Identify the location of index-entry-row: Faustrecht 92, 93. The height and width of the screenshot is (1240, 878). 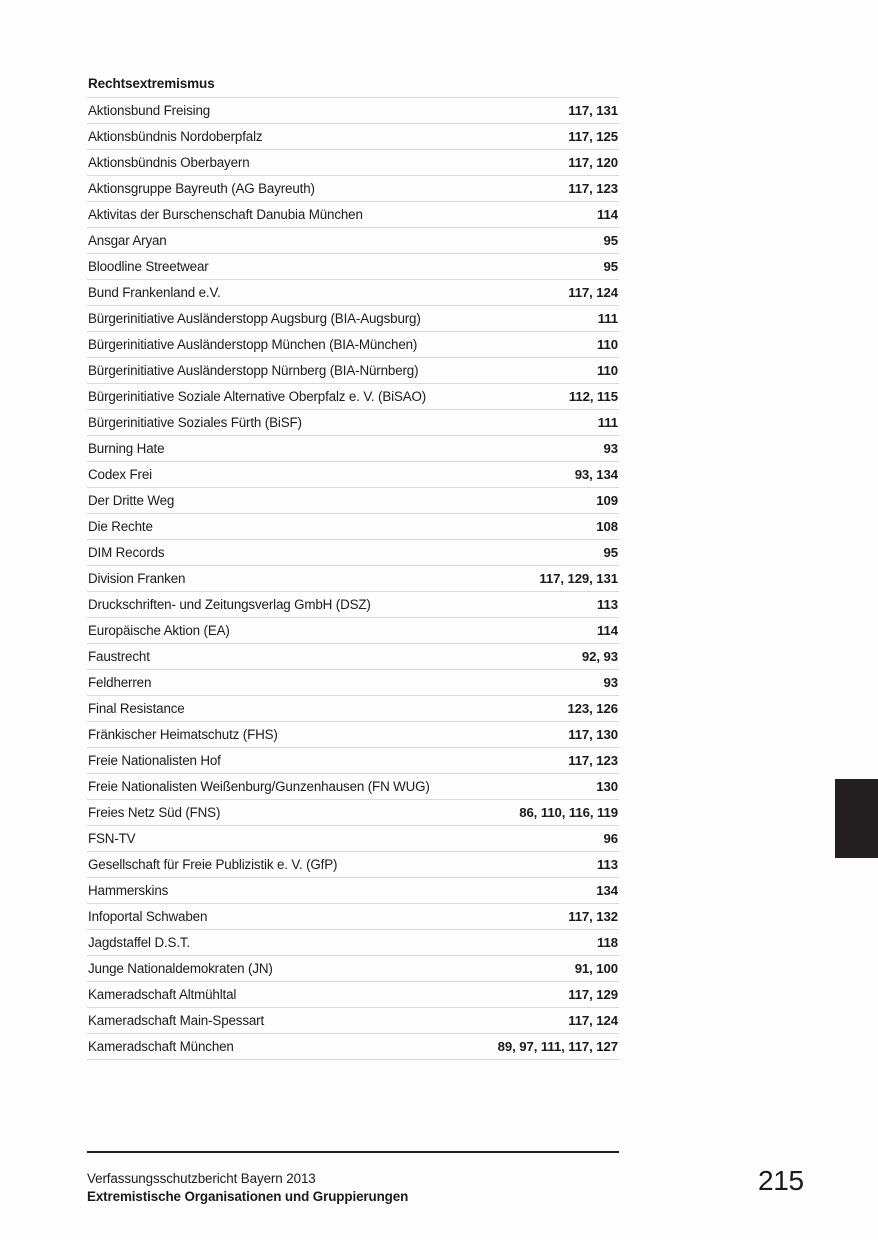
(353, 657).